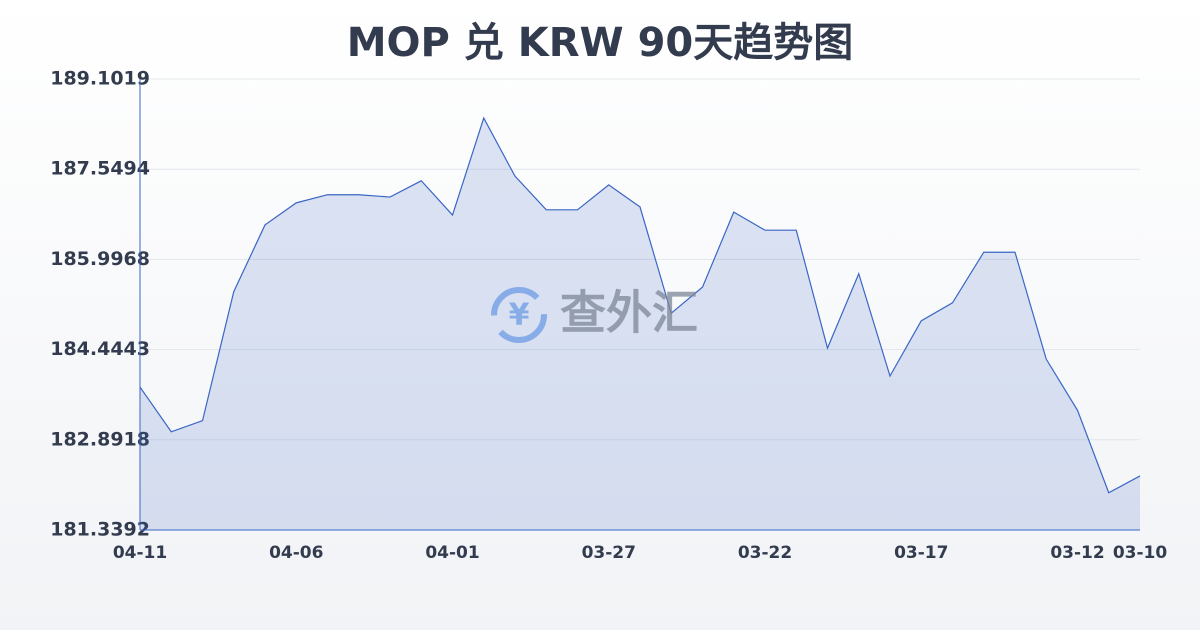 Image resolution: width=1200 pixels, height=630 pixels. I want to click on y-tick-label: 187.5494, so click(100, 169).